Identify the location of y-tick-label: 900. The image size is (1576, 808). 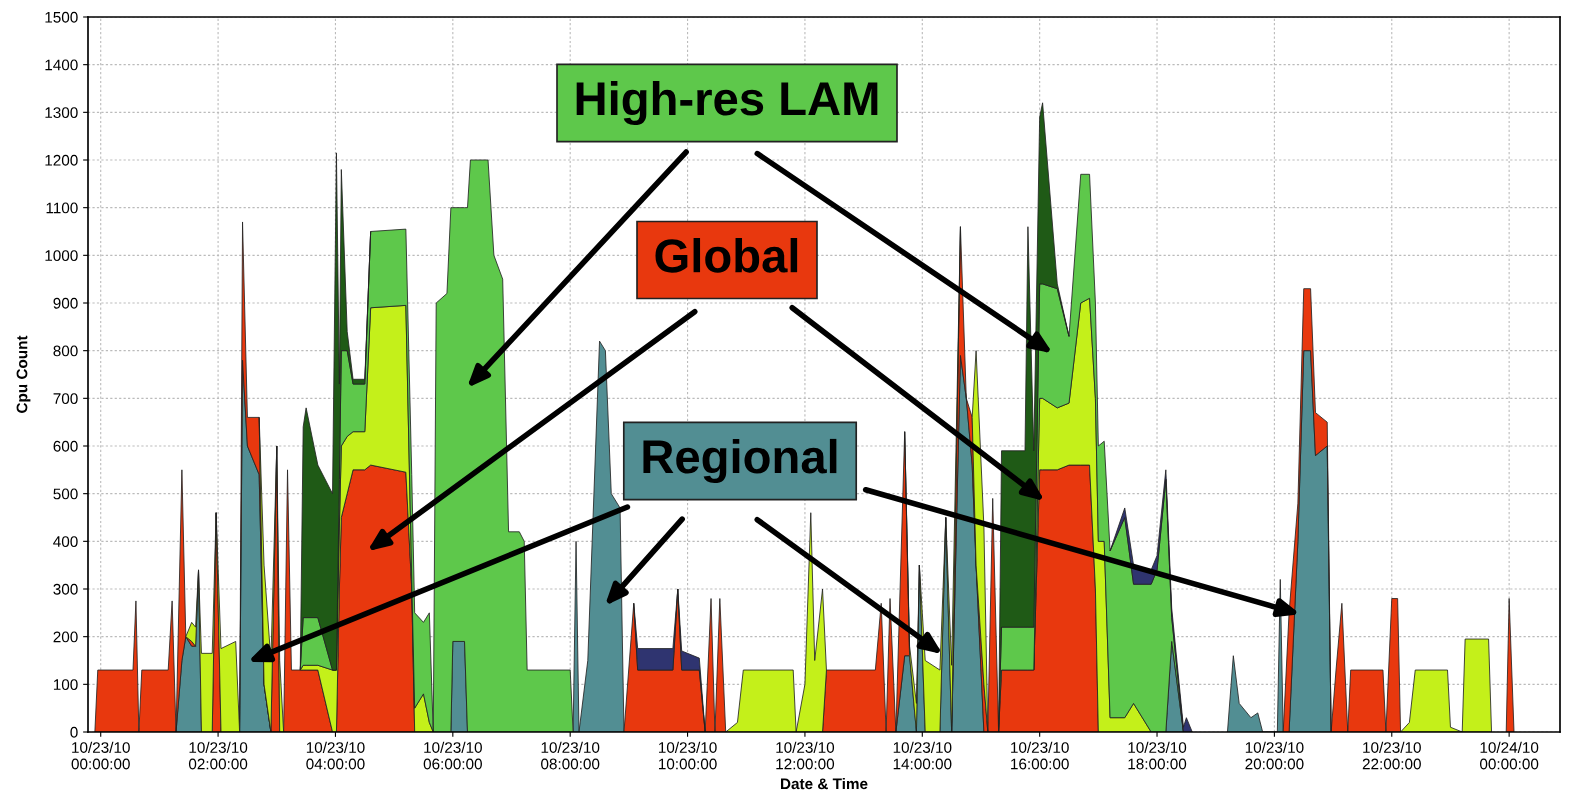
(65, 303).